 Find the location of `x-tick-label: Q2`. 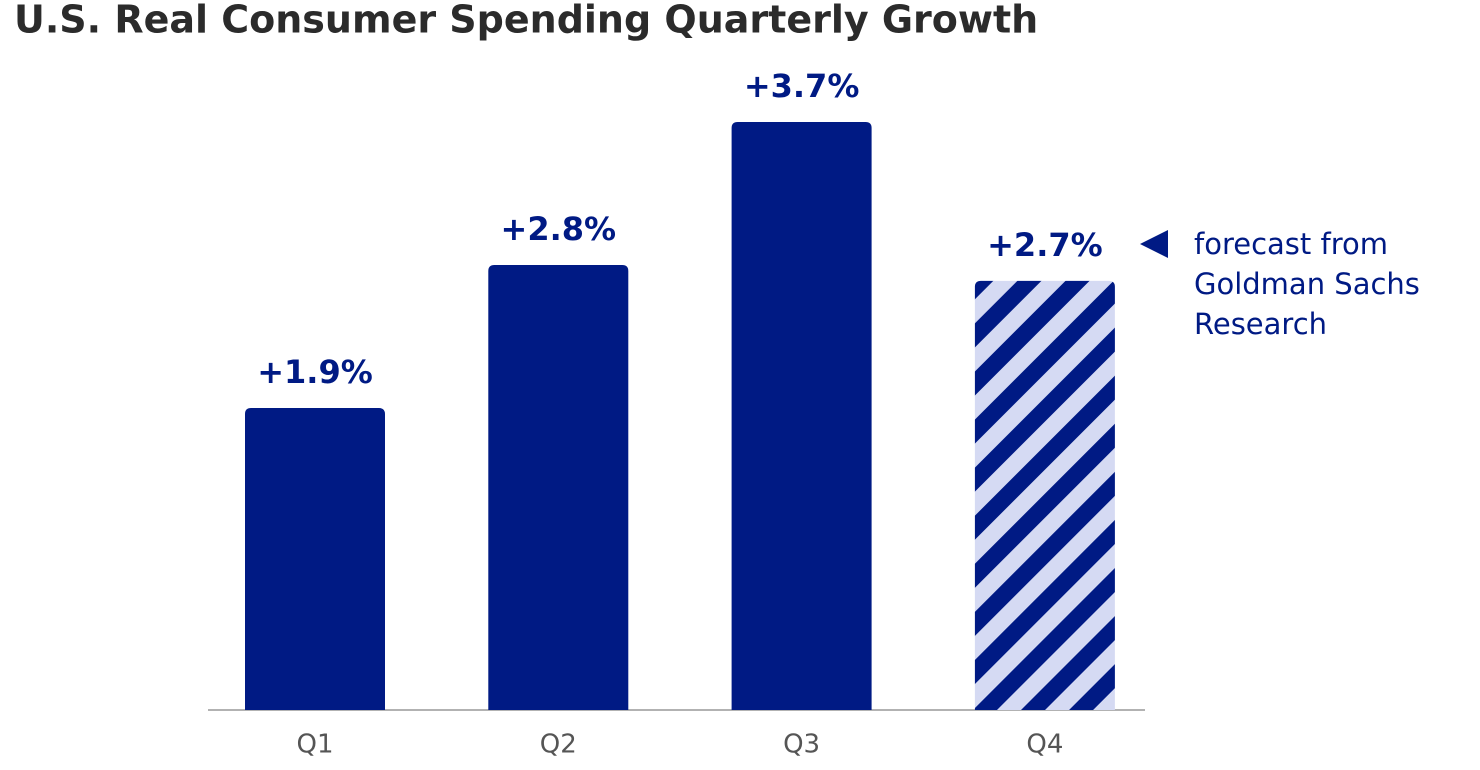

x-tick-label: Q2 is located at coordinates (558, 745).